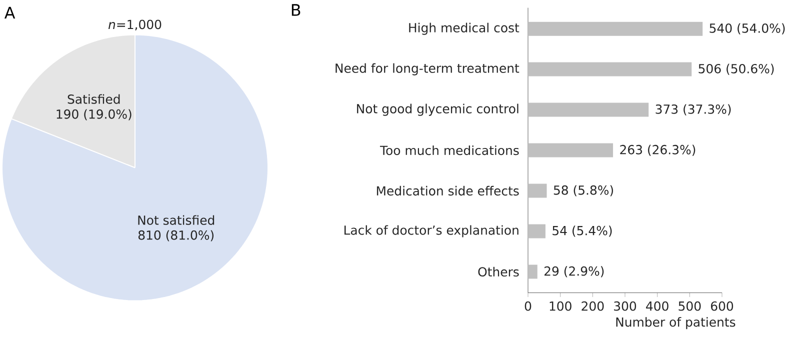 The width and height of the screenshot is (796, 343). Describe the element at coordinates (676, 323) in the screenshot. I see `x-axis-title: Number of patients` at that location.